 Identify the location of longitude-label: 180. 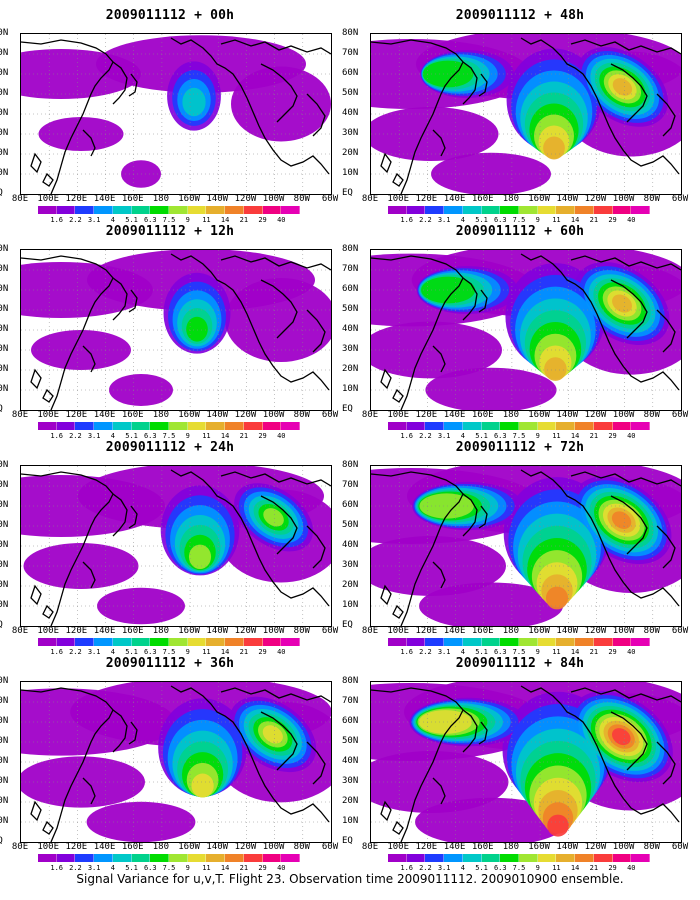
(511, 631).